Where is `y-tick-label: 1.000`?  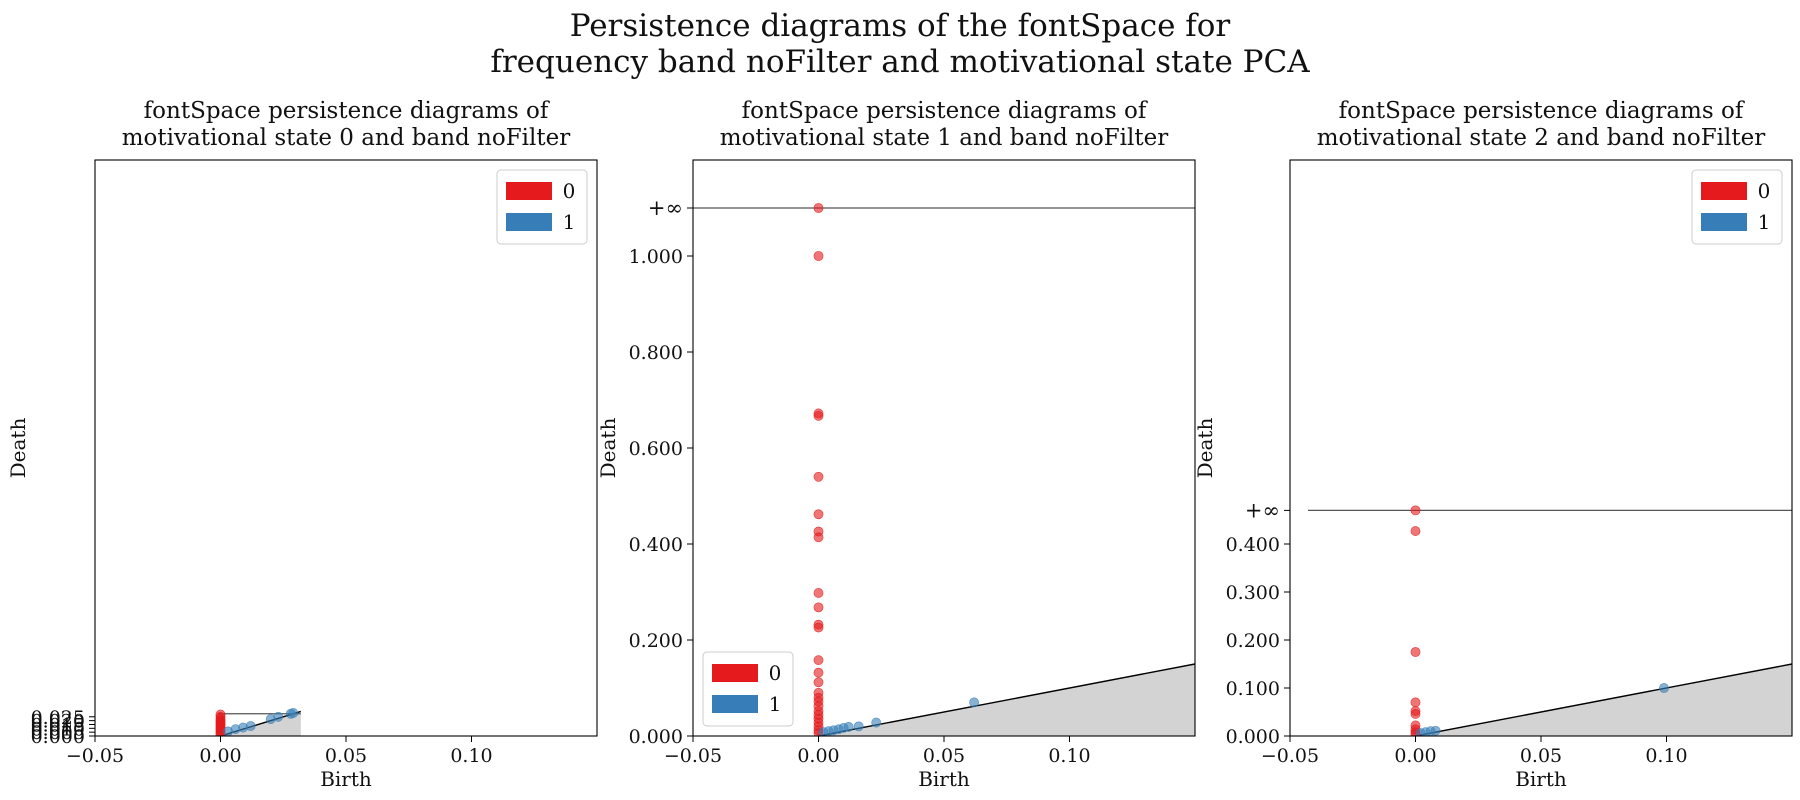
y-tick-label: 1.000 is located at coordinates (656, 257).